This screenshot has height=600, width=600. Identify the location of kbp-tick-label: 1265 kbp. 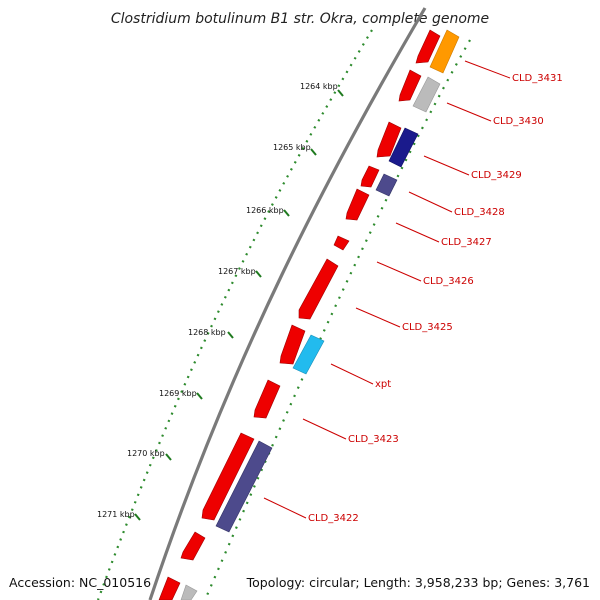
(292, 147).